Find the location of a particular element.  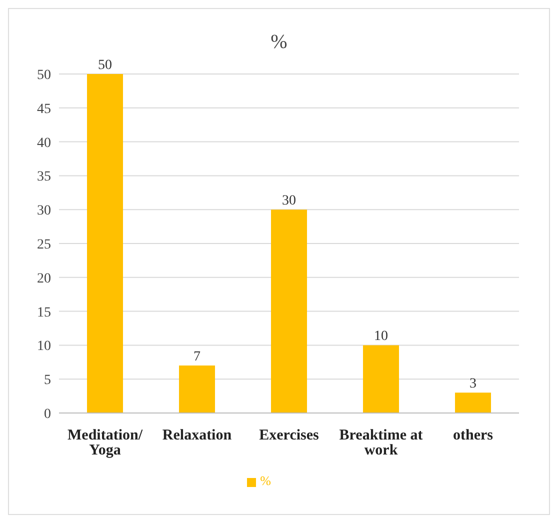

data-label: 7 is located at coordinates (197, 357).